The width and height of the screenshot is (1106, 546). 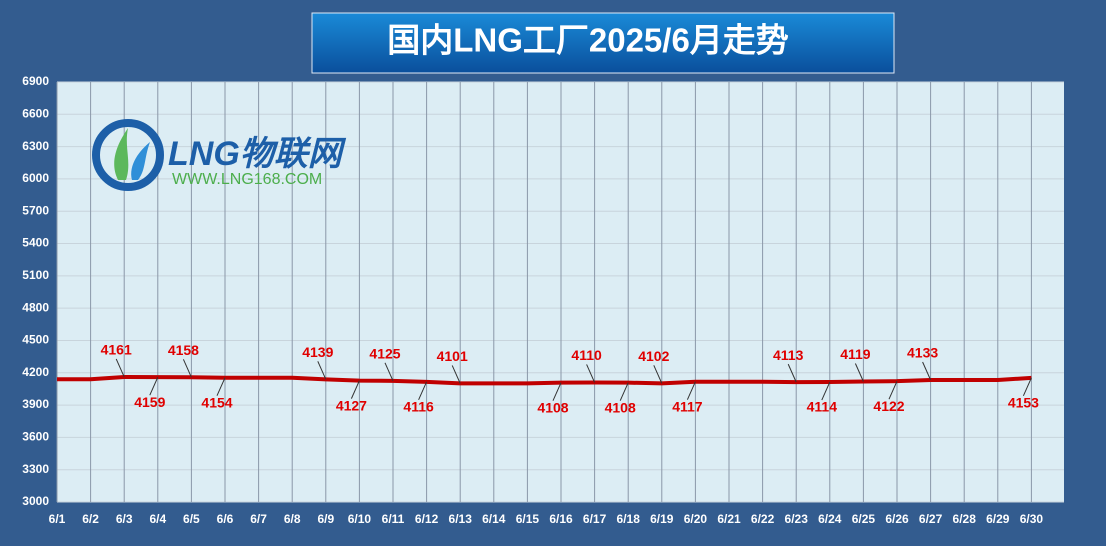 What do you see at coordinates (595, 519) in the screenshot?
I see `x-tick-label: 6/17` at bounding box center [595, 519].